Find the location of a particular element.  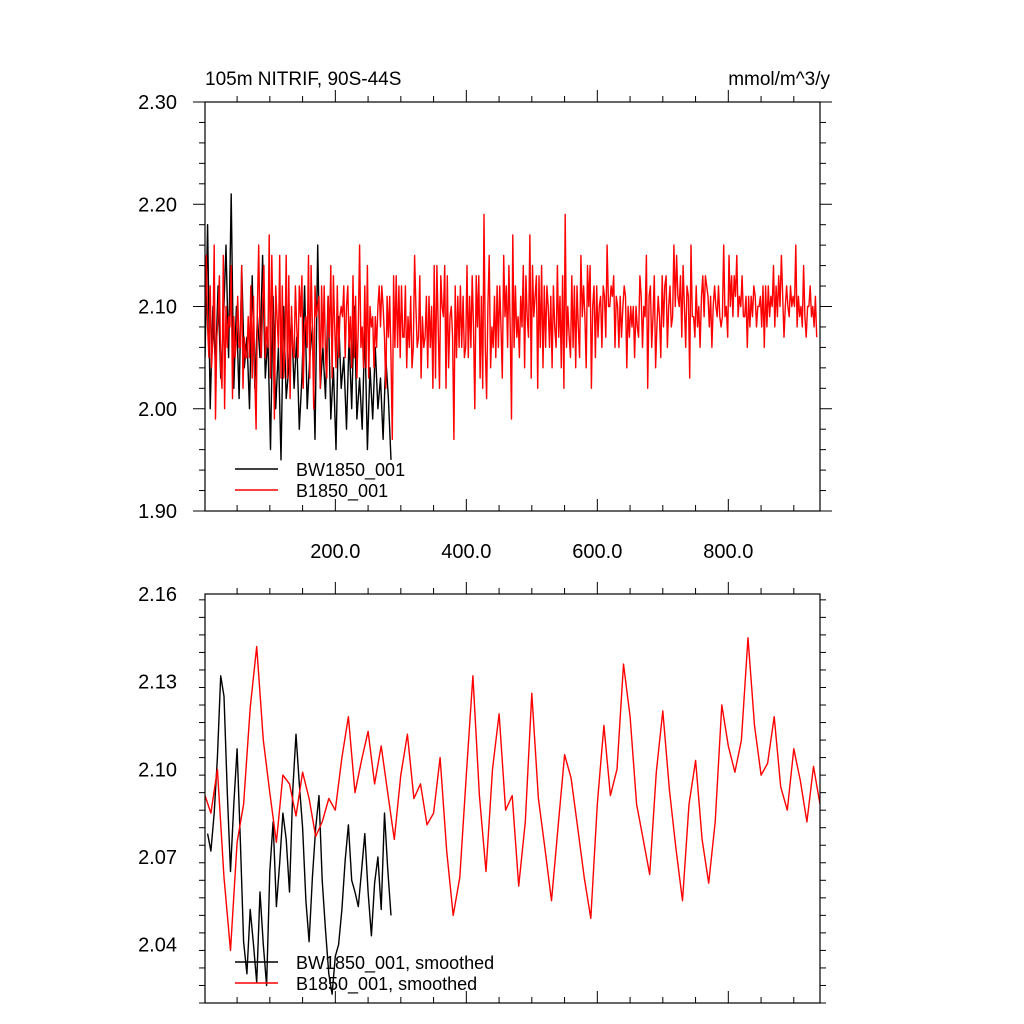

y-tick-label: 2.07 is located at coordinates (157, 858).